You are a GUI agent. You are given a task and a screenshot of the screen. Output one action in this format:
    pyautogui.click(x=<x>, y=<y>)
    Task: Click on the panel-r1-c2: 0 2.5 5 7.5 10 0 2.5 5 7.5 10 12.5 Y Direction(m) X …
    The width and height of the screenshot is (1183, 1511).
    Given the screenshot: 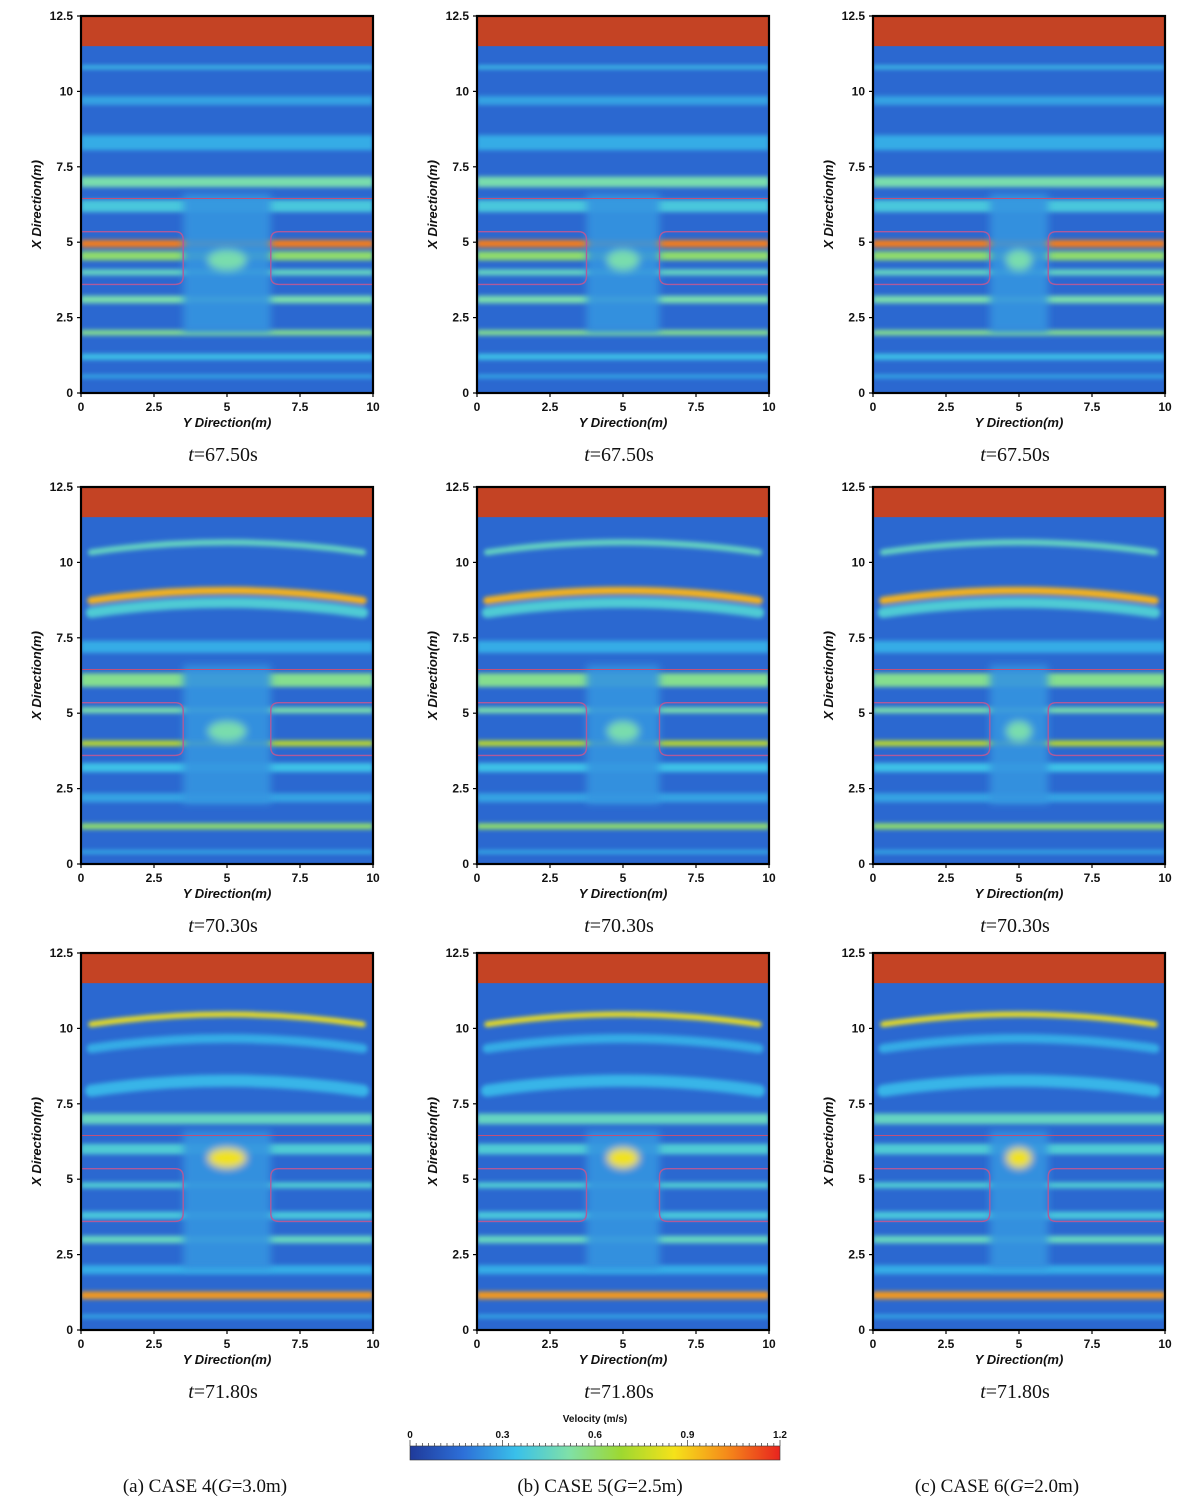 What is the action you would take?
    pyautogui.click(x=600, y=237)
    